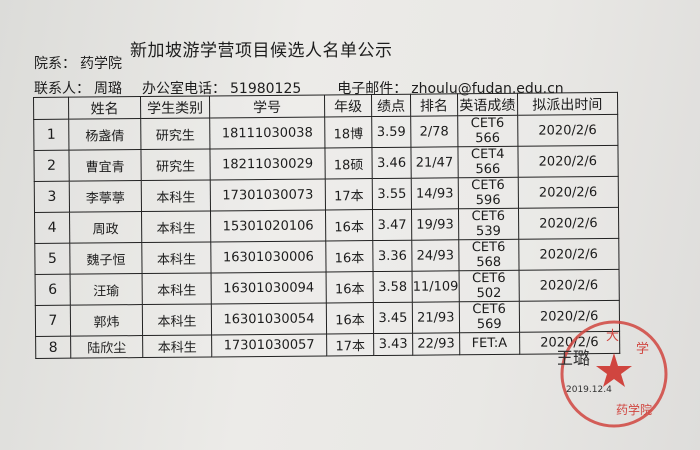 The image size is (700, 450). What do you see at coordinates (348, 105) in the screenshot?
I see `column-header: 年级` at bounding box center [348, 105].